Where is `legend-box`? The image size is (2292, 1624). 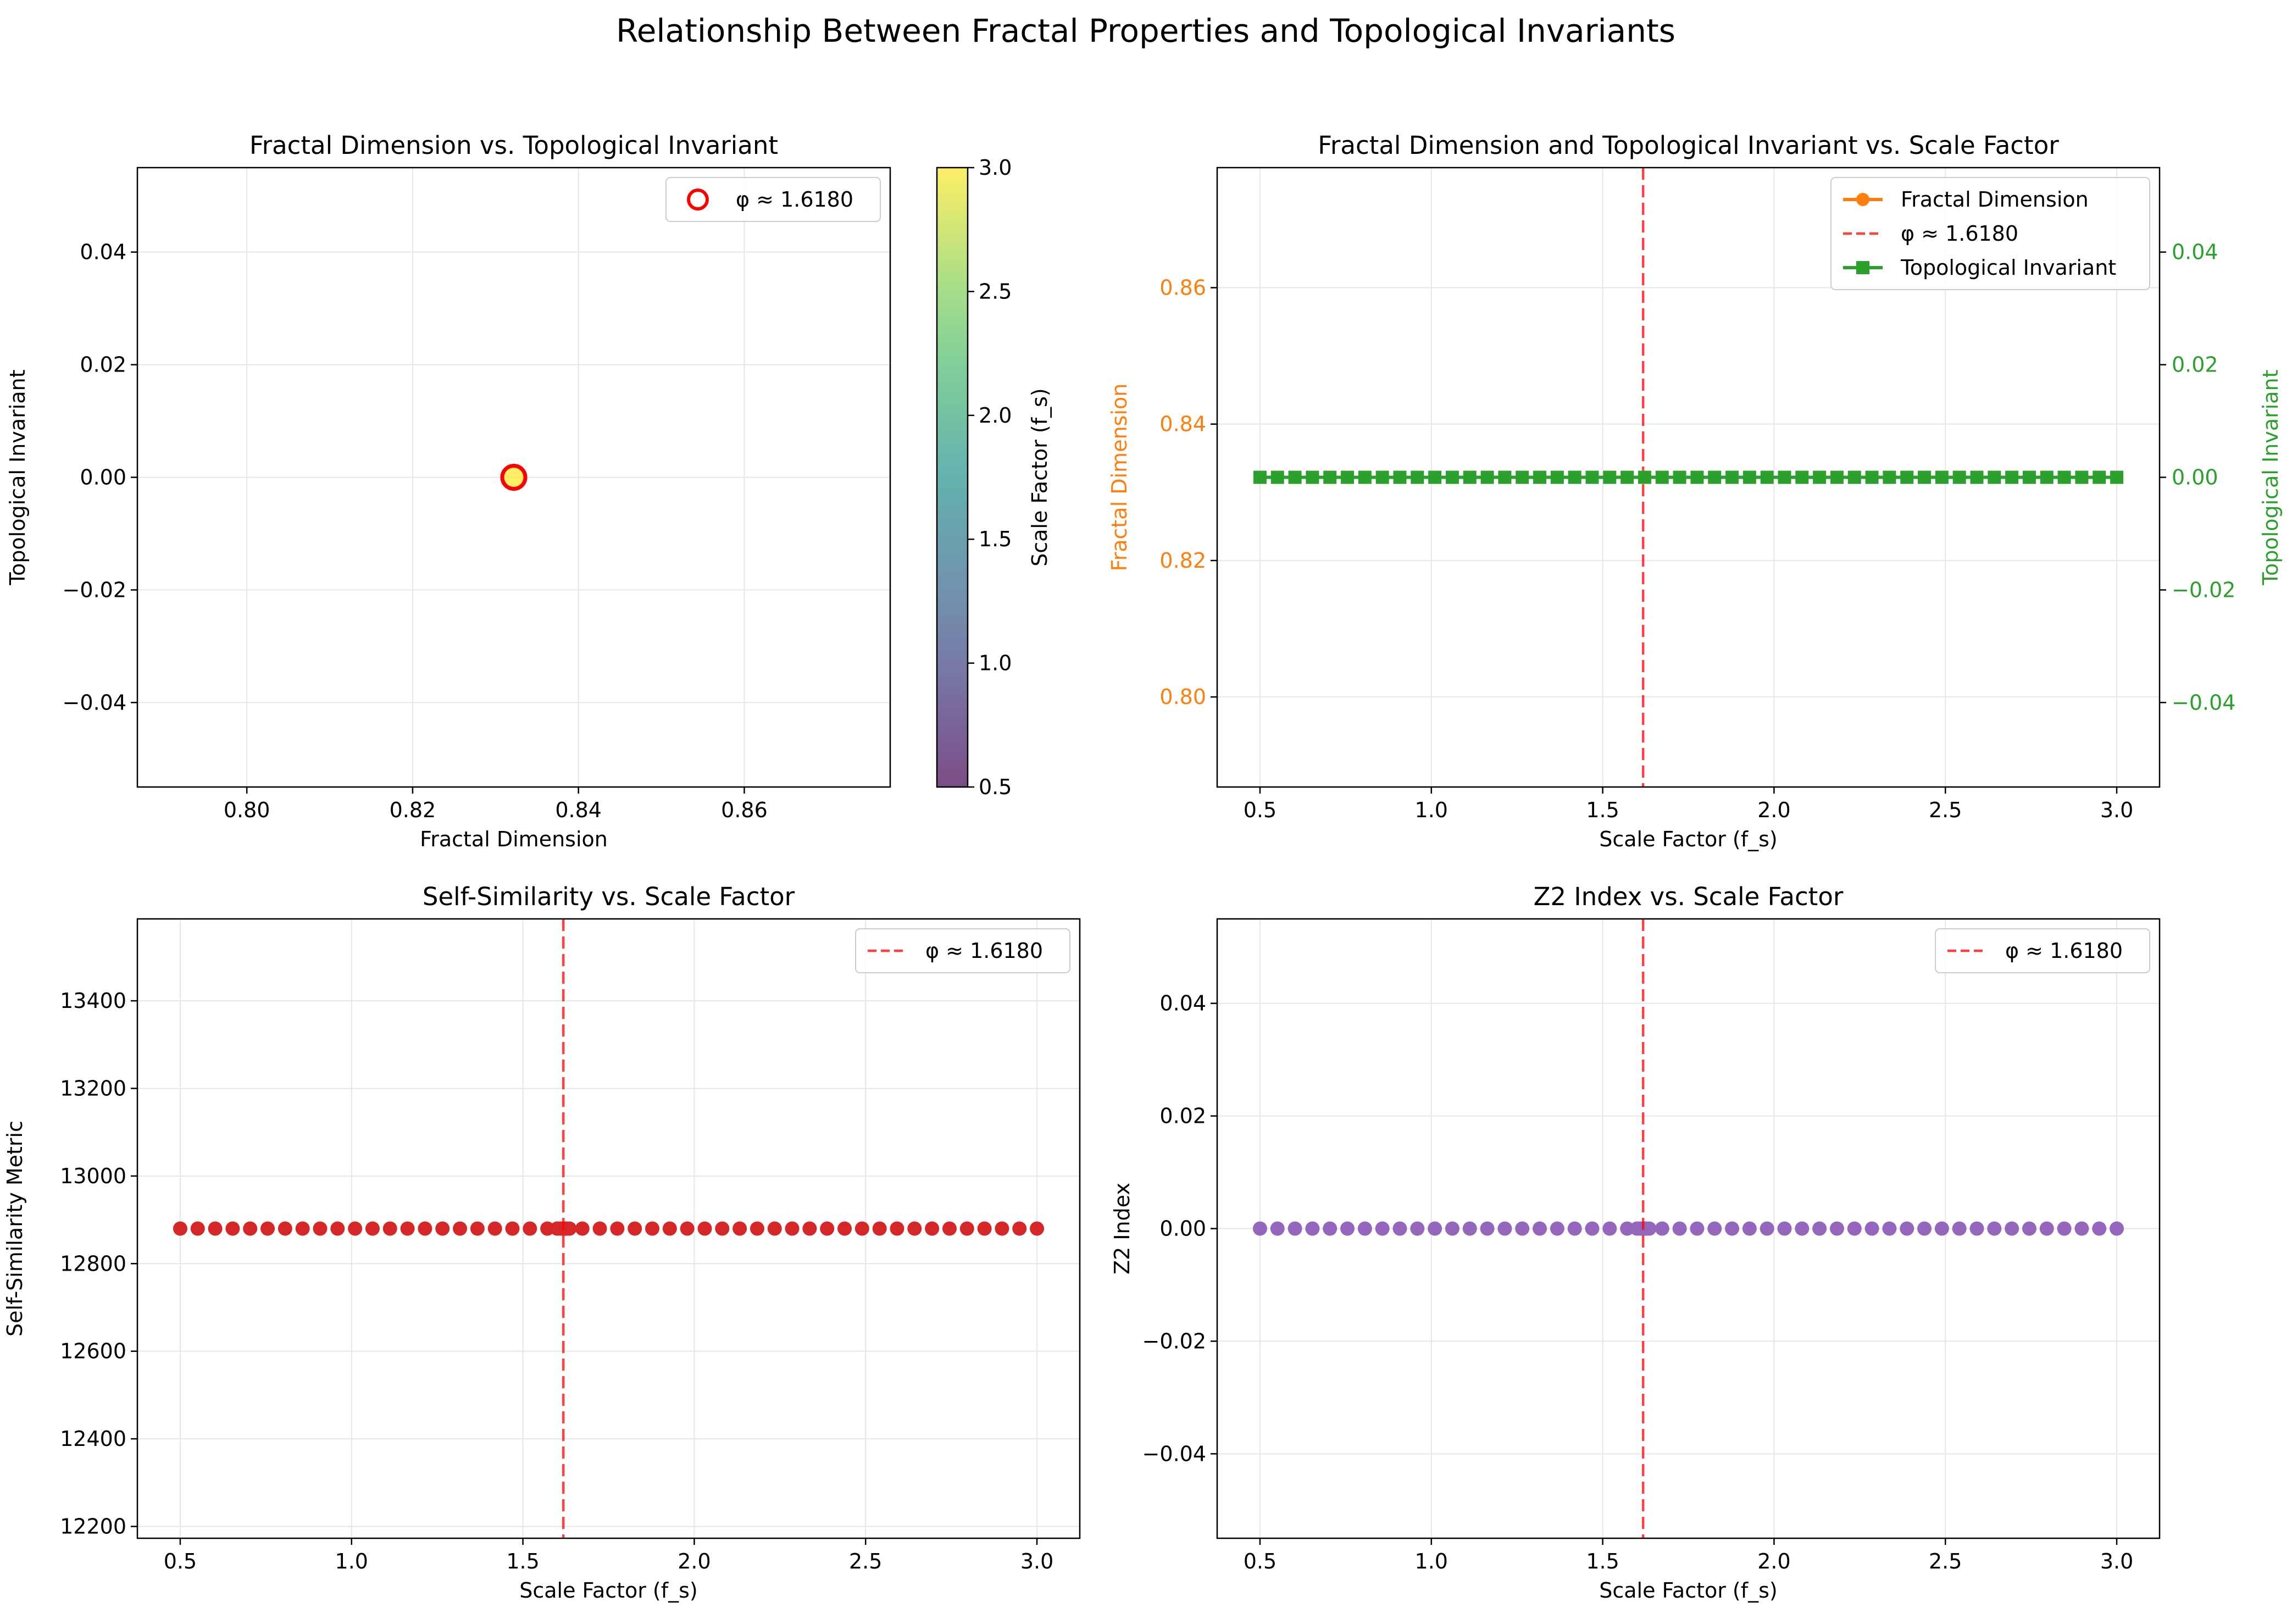
legend-box is located at coordinates (963, 950).